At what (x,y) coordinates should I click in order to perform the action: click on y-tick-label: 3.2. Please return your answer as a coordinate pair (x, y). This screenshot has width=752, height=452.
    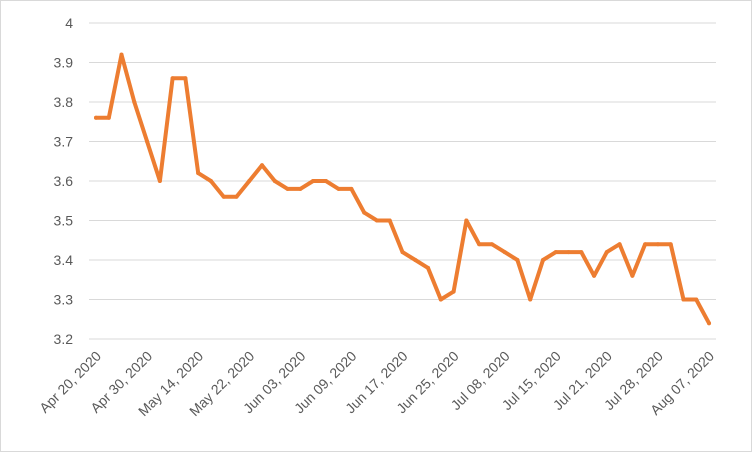
    Looking at the image, I should click on (64, 339).